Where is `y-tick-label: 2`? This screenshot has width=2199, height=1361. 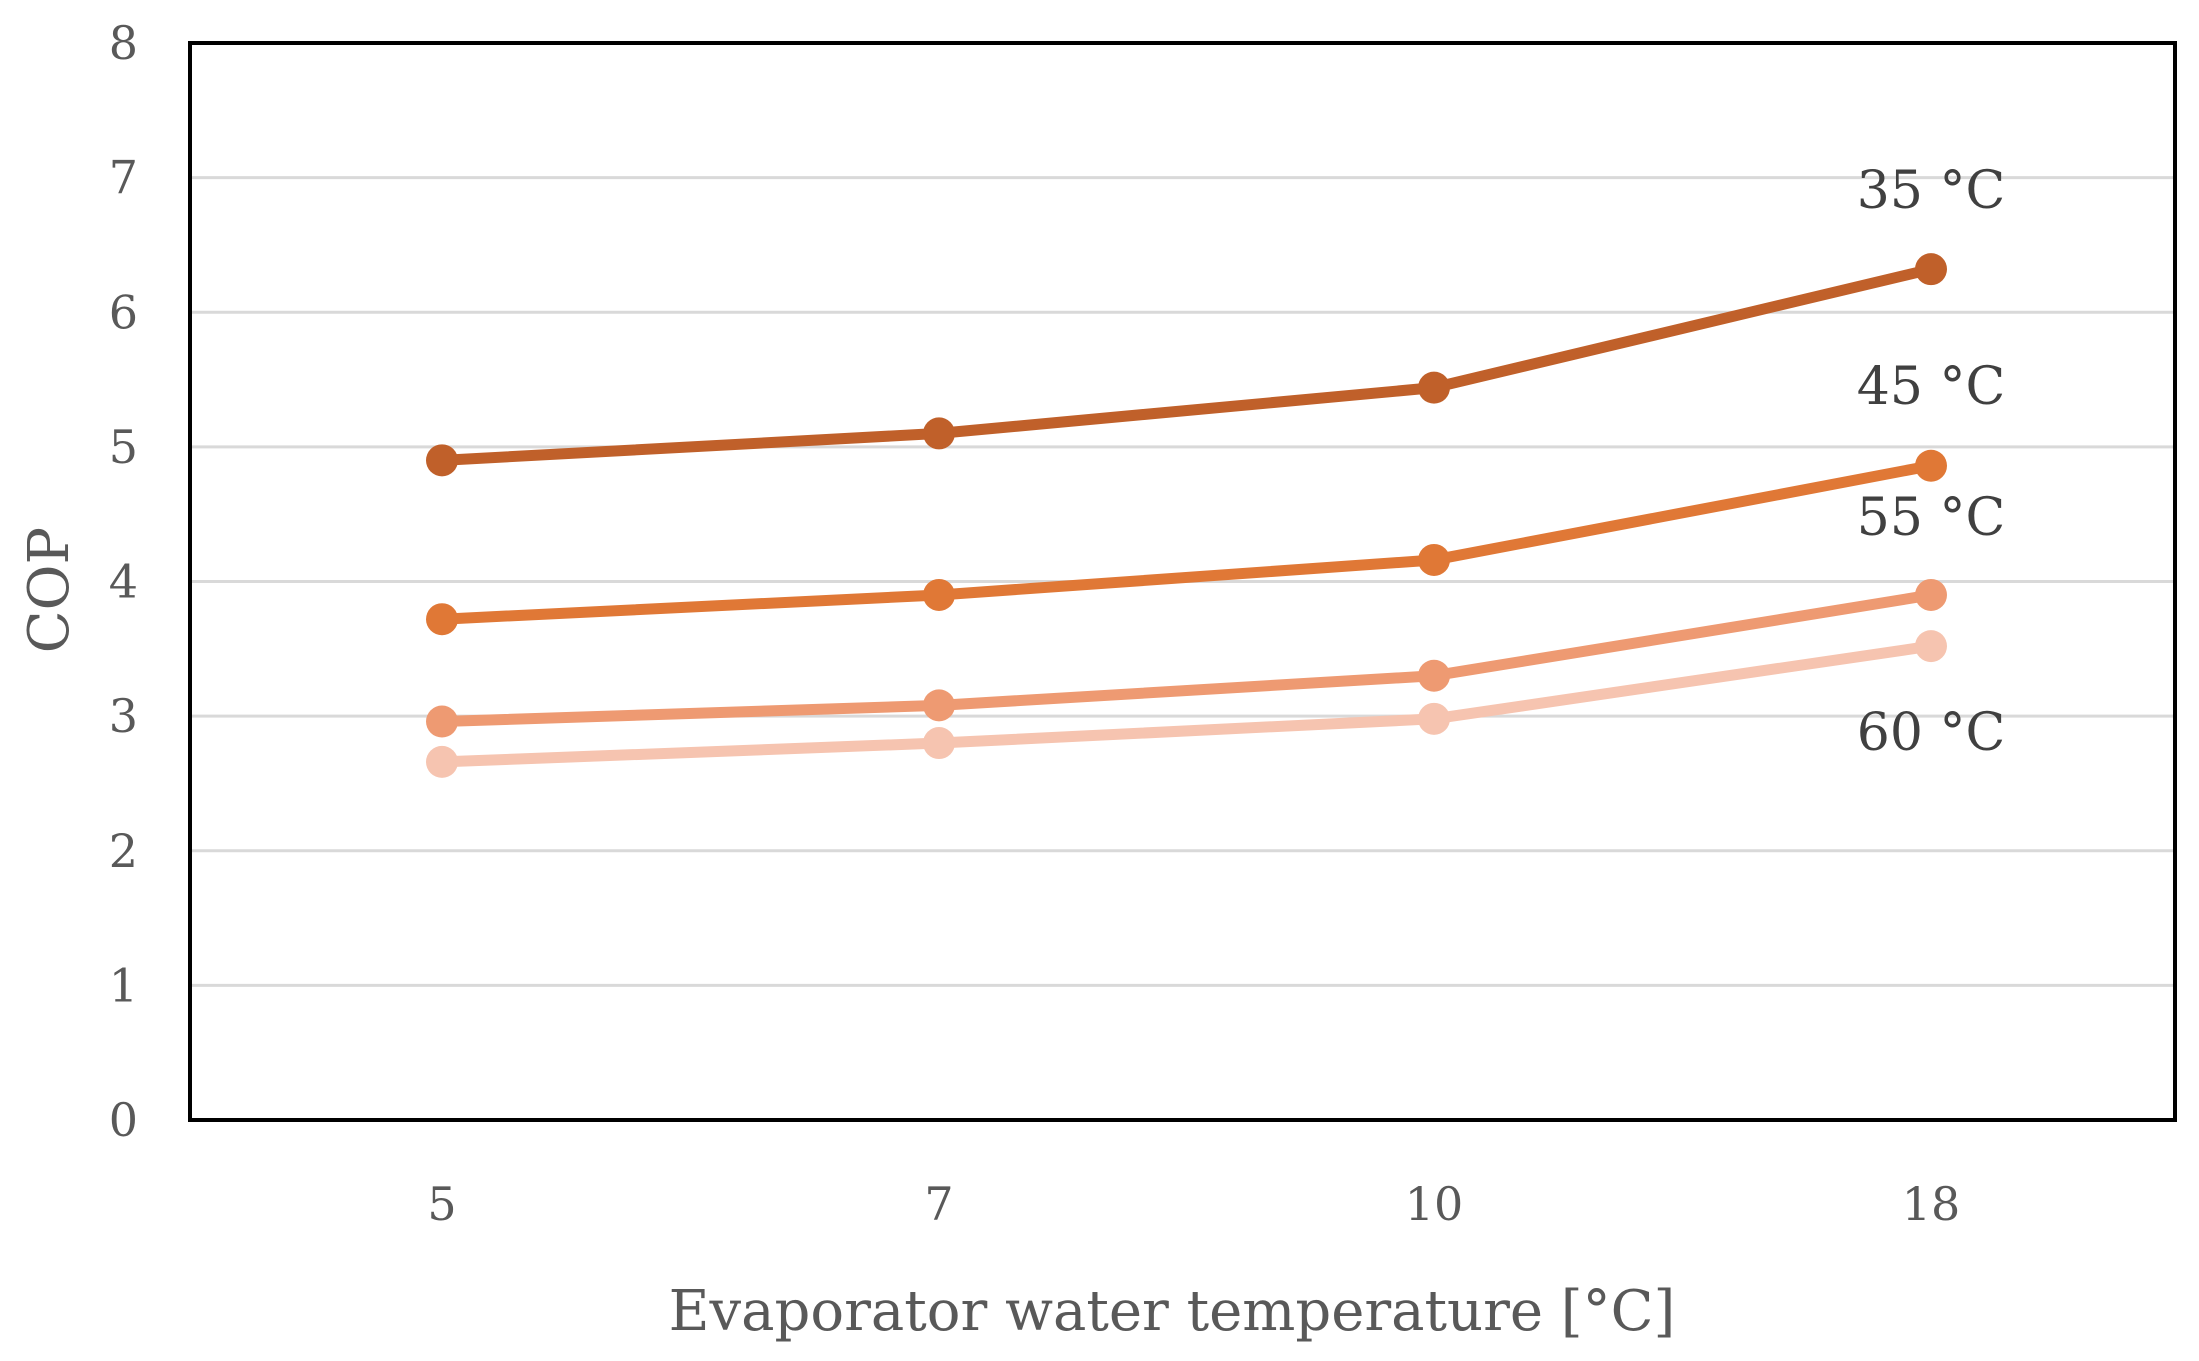 y-tick-label: 2 is located at coordinates (123, 851).